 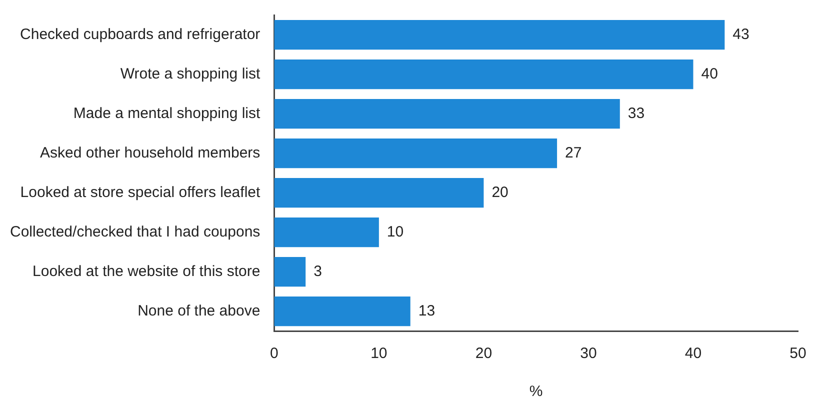 What do you see at coordinates (150, 153) in the screenshot?
I see `y-tick-label: Asked other household members` at bounding box center [150, 153].